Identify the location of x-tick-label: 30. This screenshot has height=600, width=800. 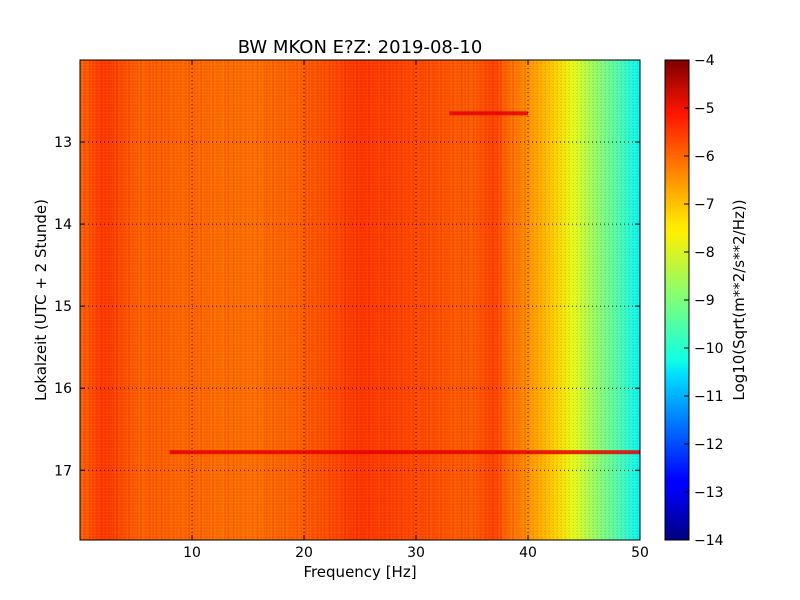
(416, 553).